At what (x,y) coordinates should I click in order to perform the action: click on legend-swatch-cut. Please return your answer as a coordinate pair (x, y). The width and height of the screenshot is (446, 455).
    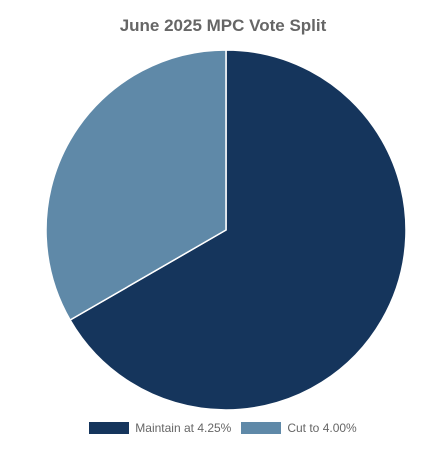
    Looking at the image, I should click on (261, 428).